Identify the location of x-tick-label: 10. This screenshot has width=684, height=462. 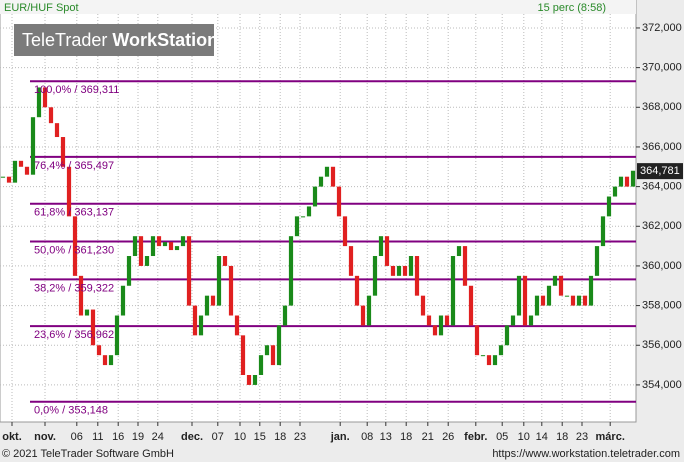
(524, 437).